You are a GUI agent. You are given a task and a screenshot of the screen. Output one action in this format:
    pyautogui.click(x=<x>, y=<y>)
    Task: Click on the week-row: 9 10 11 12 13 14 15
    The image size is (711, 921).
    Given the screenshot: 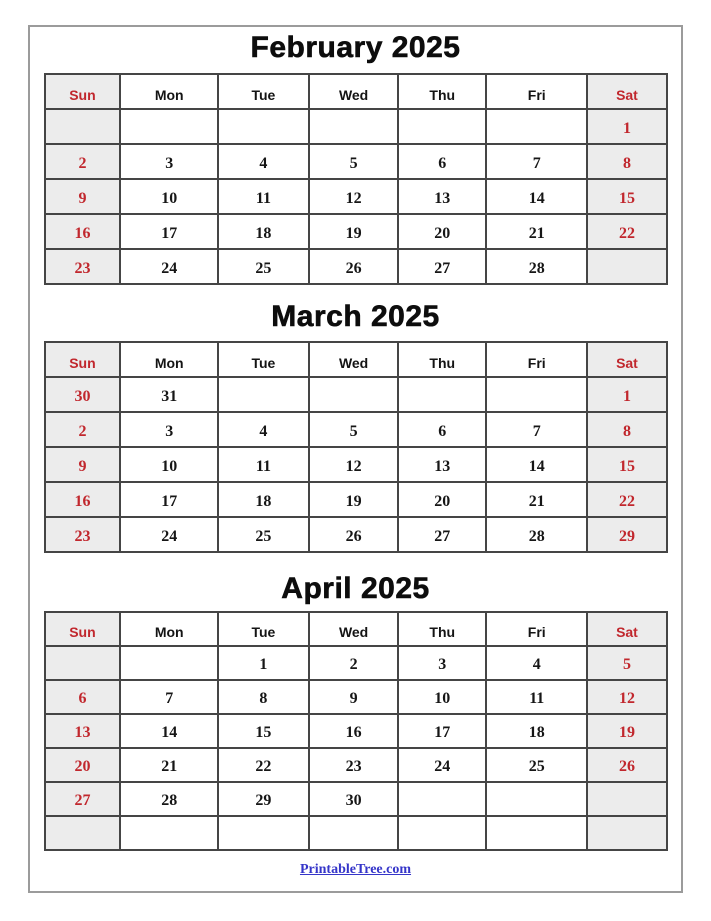 What is the action you would take?
    pyautogui.click(x=355, y=464)
    